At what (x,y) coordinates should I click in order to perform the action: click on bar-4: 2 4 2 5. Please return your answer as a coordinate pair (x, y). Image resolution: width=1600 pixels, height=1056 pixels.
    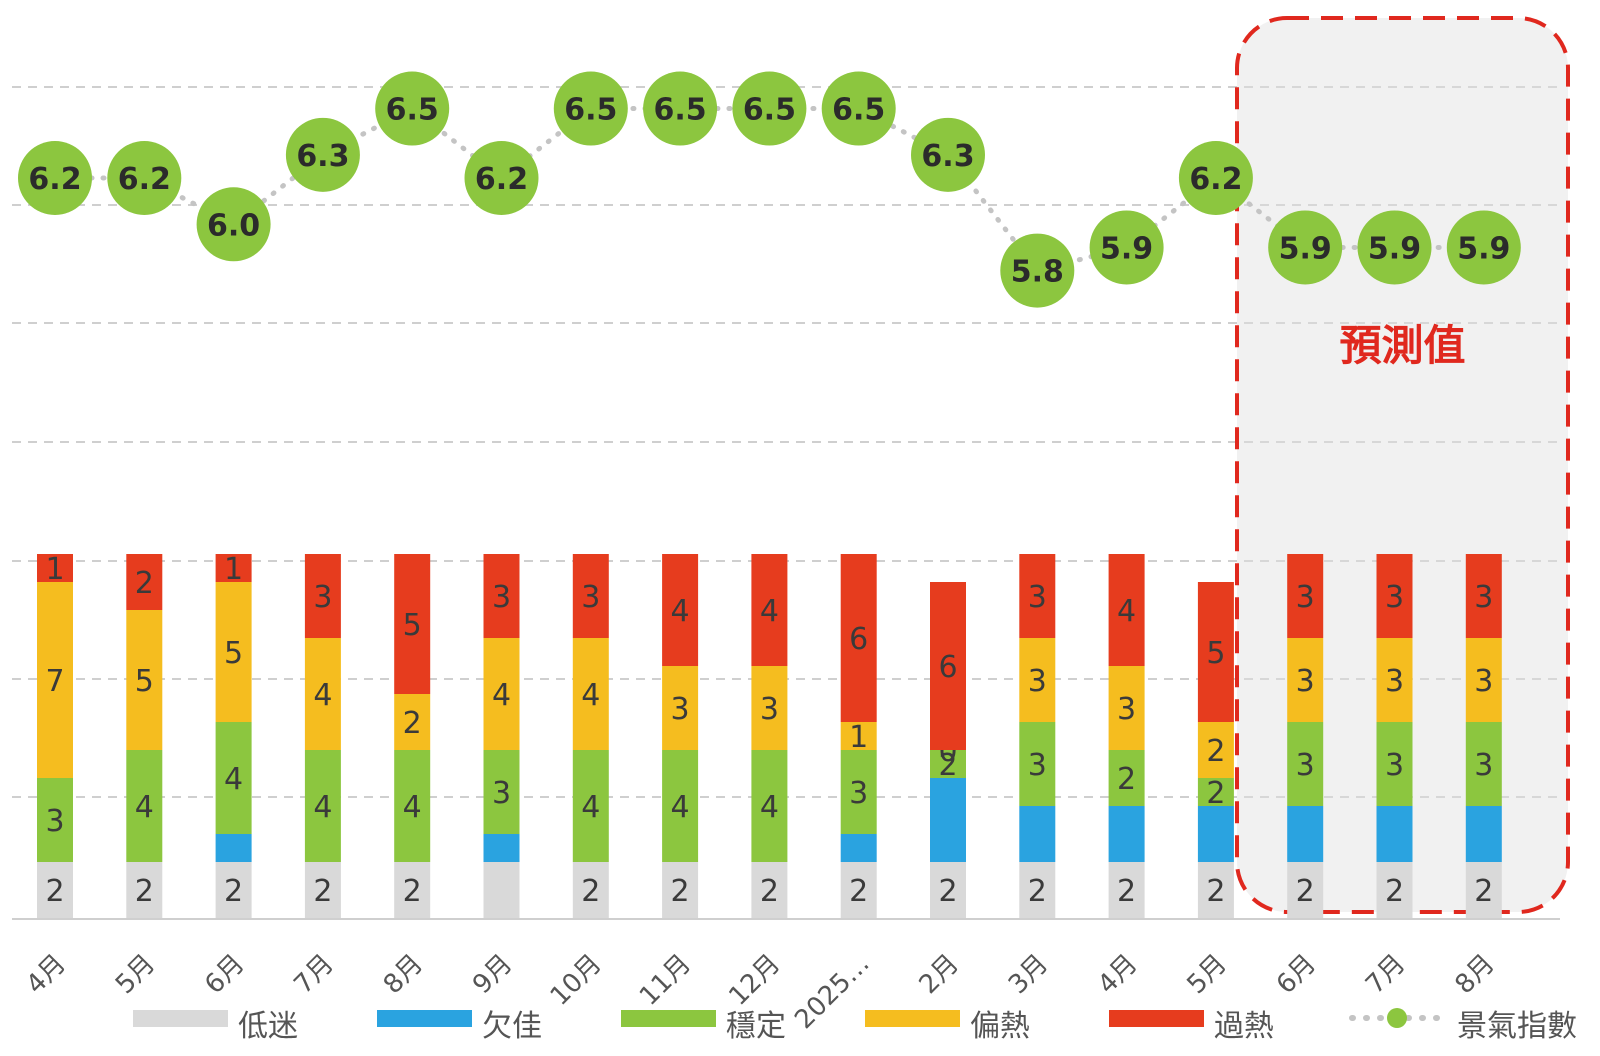
    Looking at the image, I should click on (412, 736).